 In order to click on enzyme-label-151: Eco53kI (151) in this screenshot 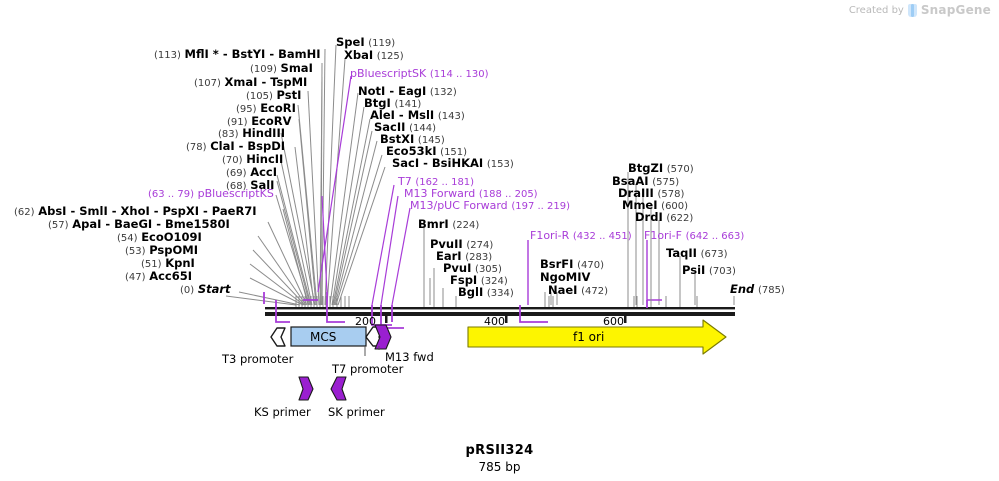, I will do `click(426, 152)`.